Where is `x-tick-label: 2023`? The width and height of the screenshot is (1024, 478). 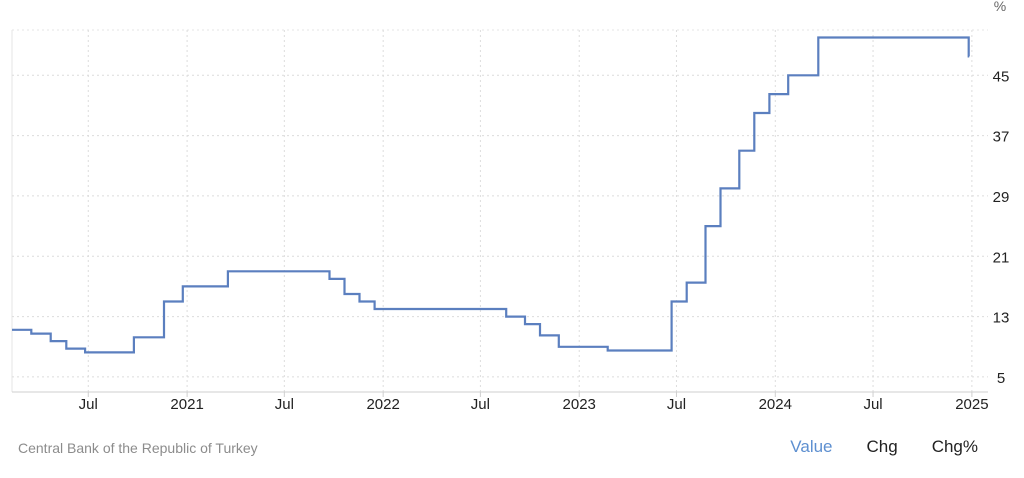
x-tick-label: 2023 is located at coordinates (579, 404).